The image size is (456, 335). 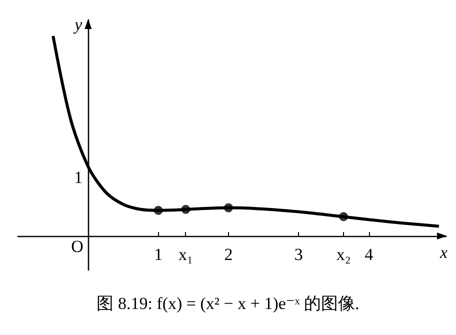 I want to click on x-tick-label: 2, so click(x=228, y=254).